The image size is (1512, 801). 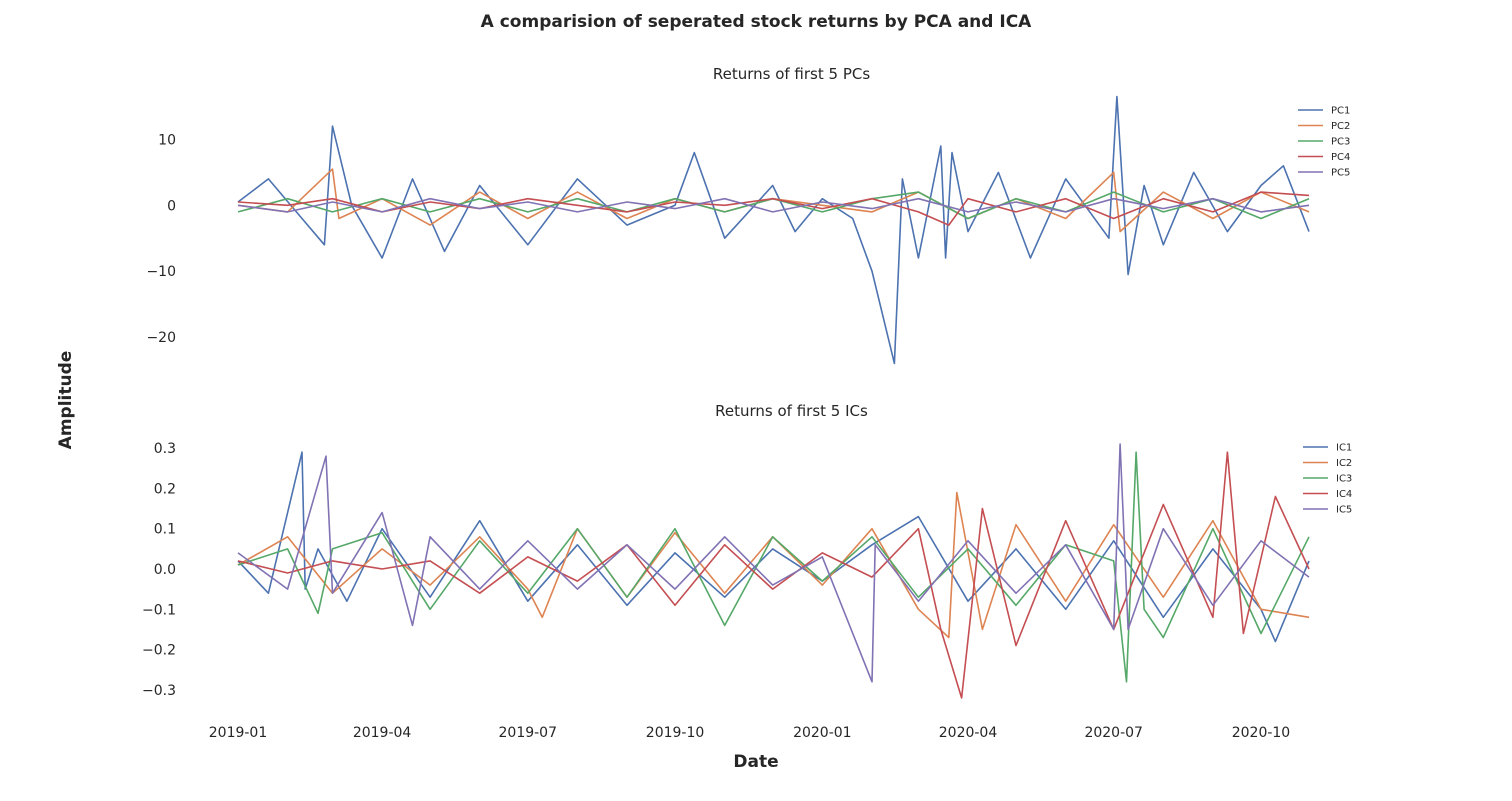 I want to click on legend-label-pc2: PC2, so click(x=1340, y=126).